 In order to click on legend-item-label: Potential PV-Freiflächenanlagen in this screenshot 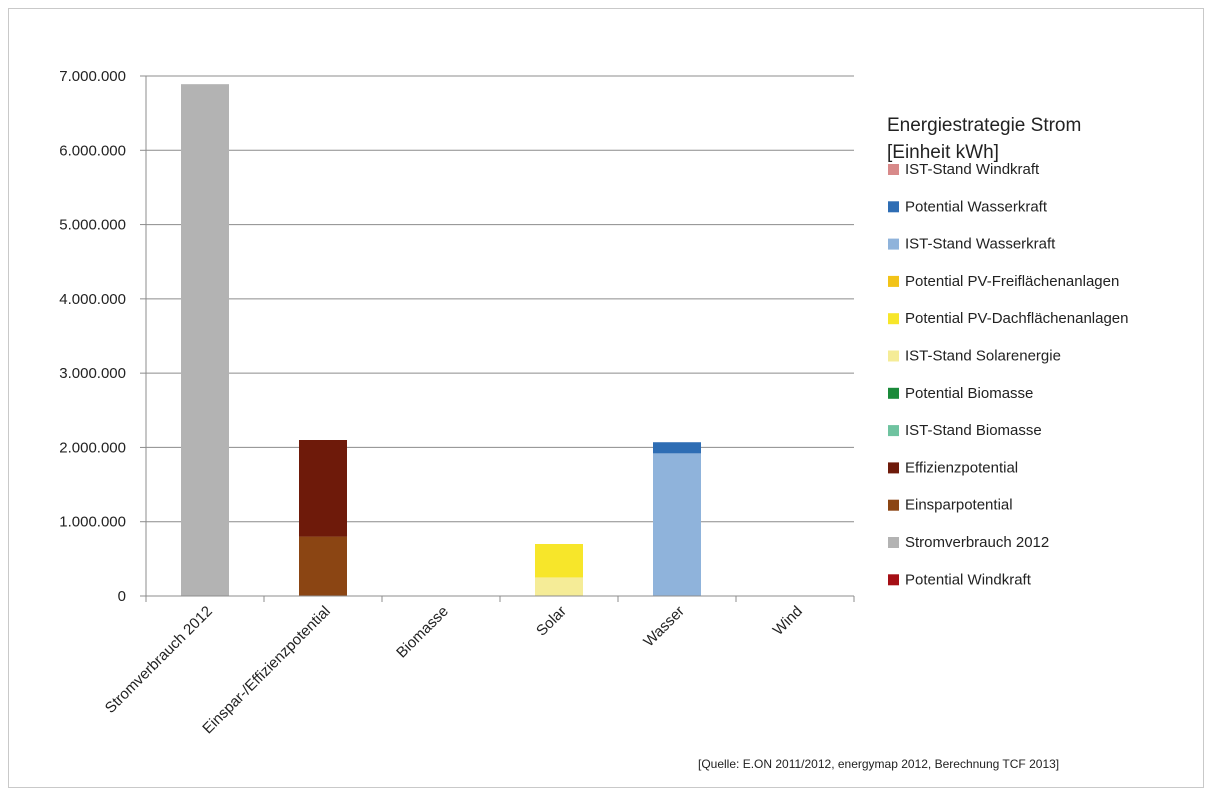, I will do `click(1012, 281)`.